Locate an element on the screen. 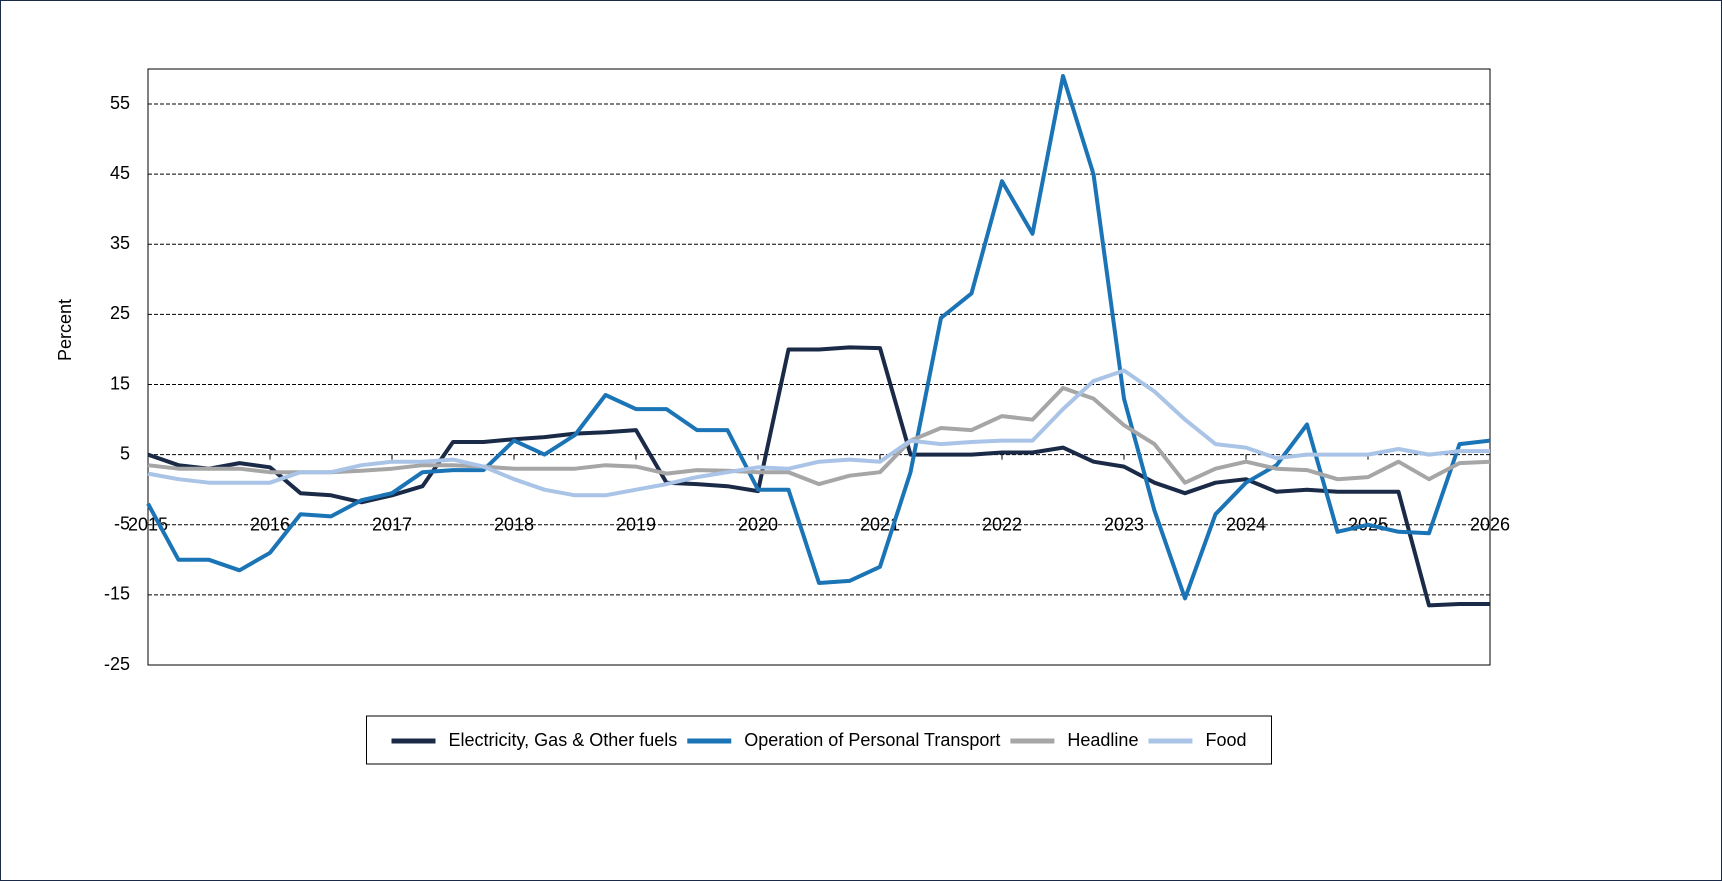  y-axis-label: Percent is located at coordinates (65, 330).